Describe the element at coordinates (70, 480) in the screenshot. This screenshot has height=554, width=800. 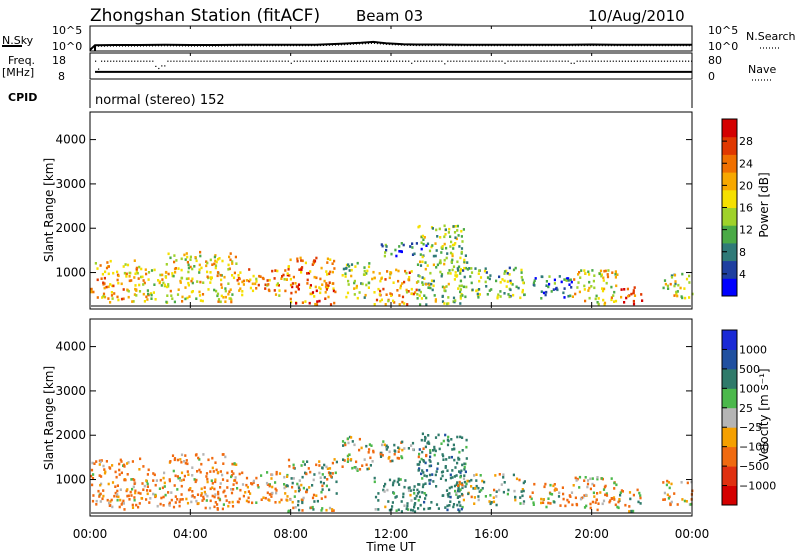
I see `y-tick-label: 1000` at that location.